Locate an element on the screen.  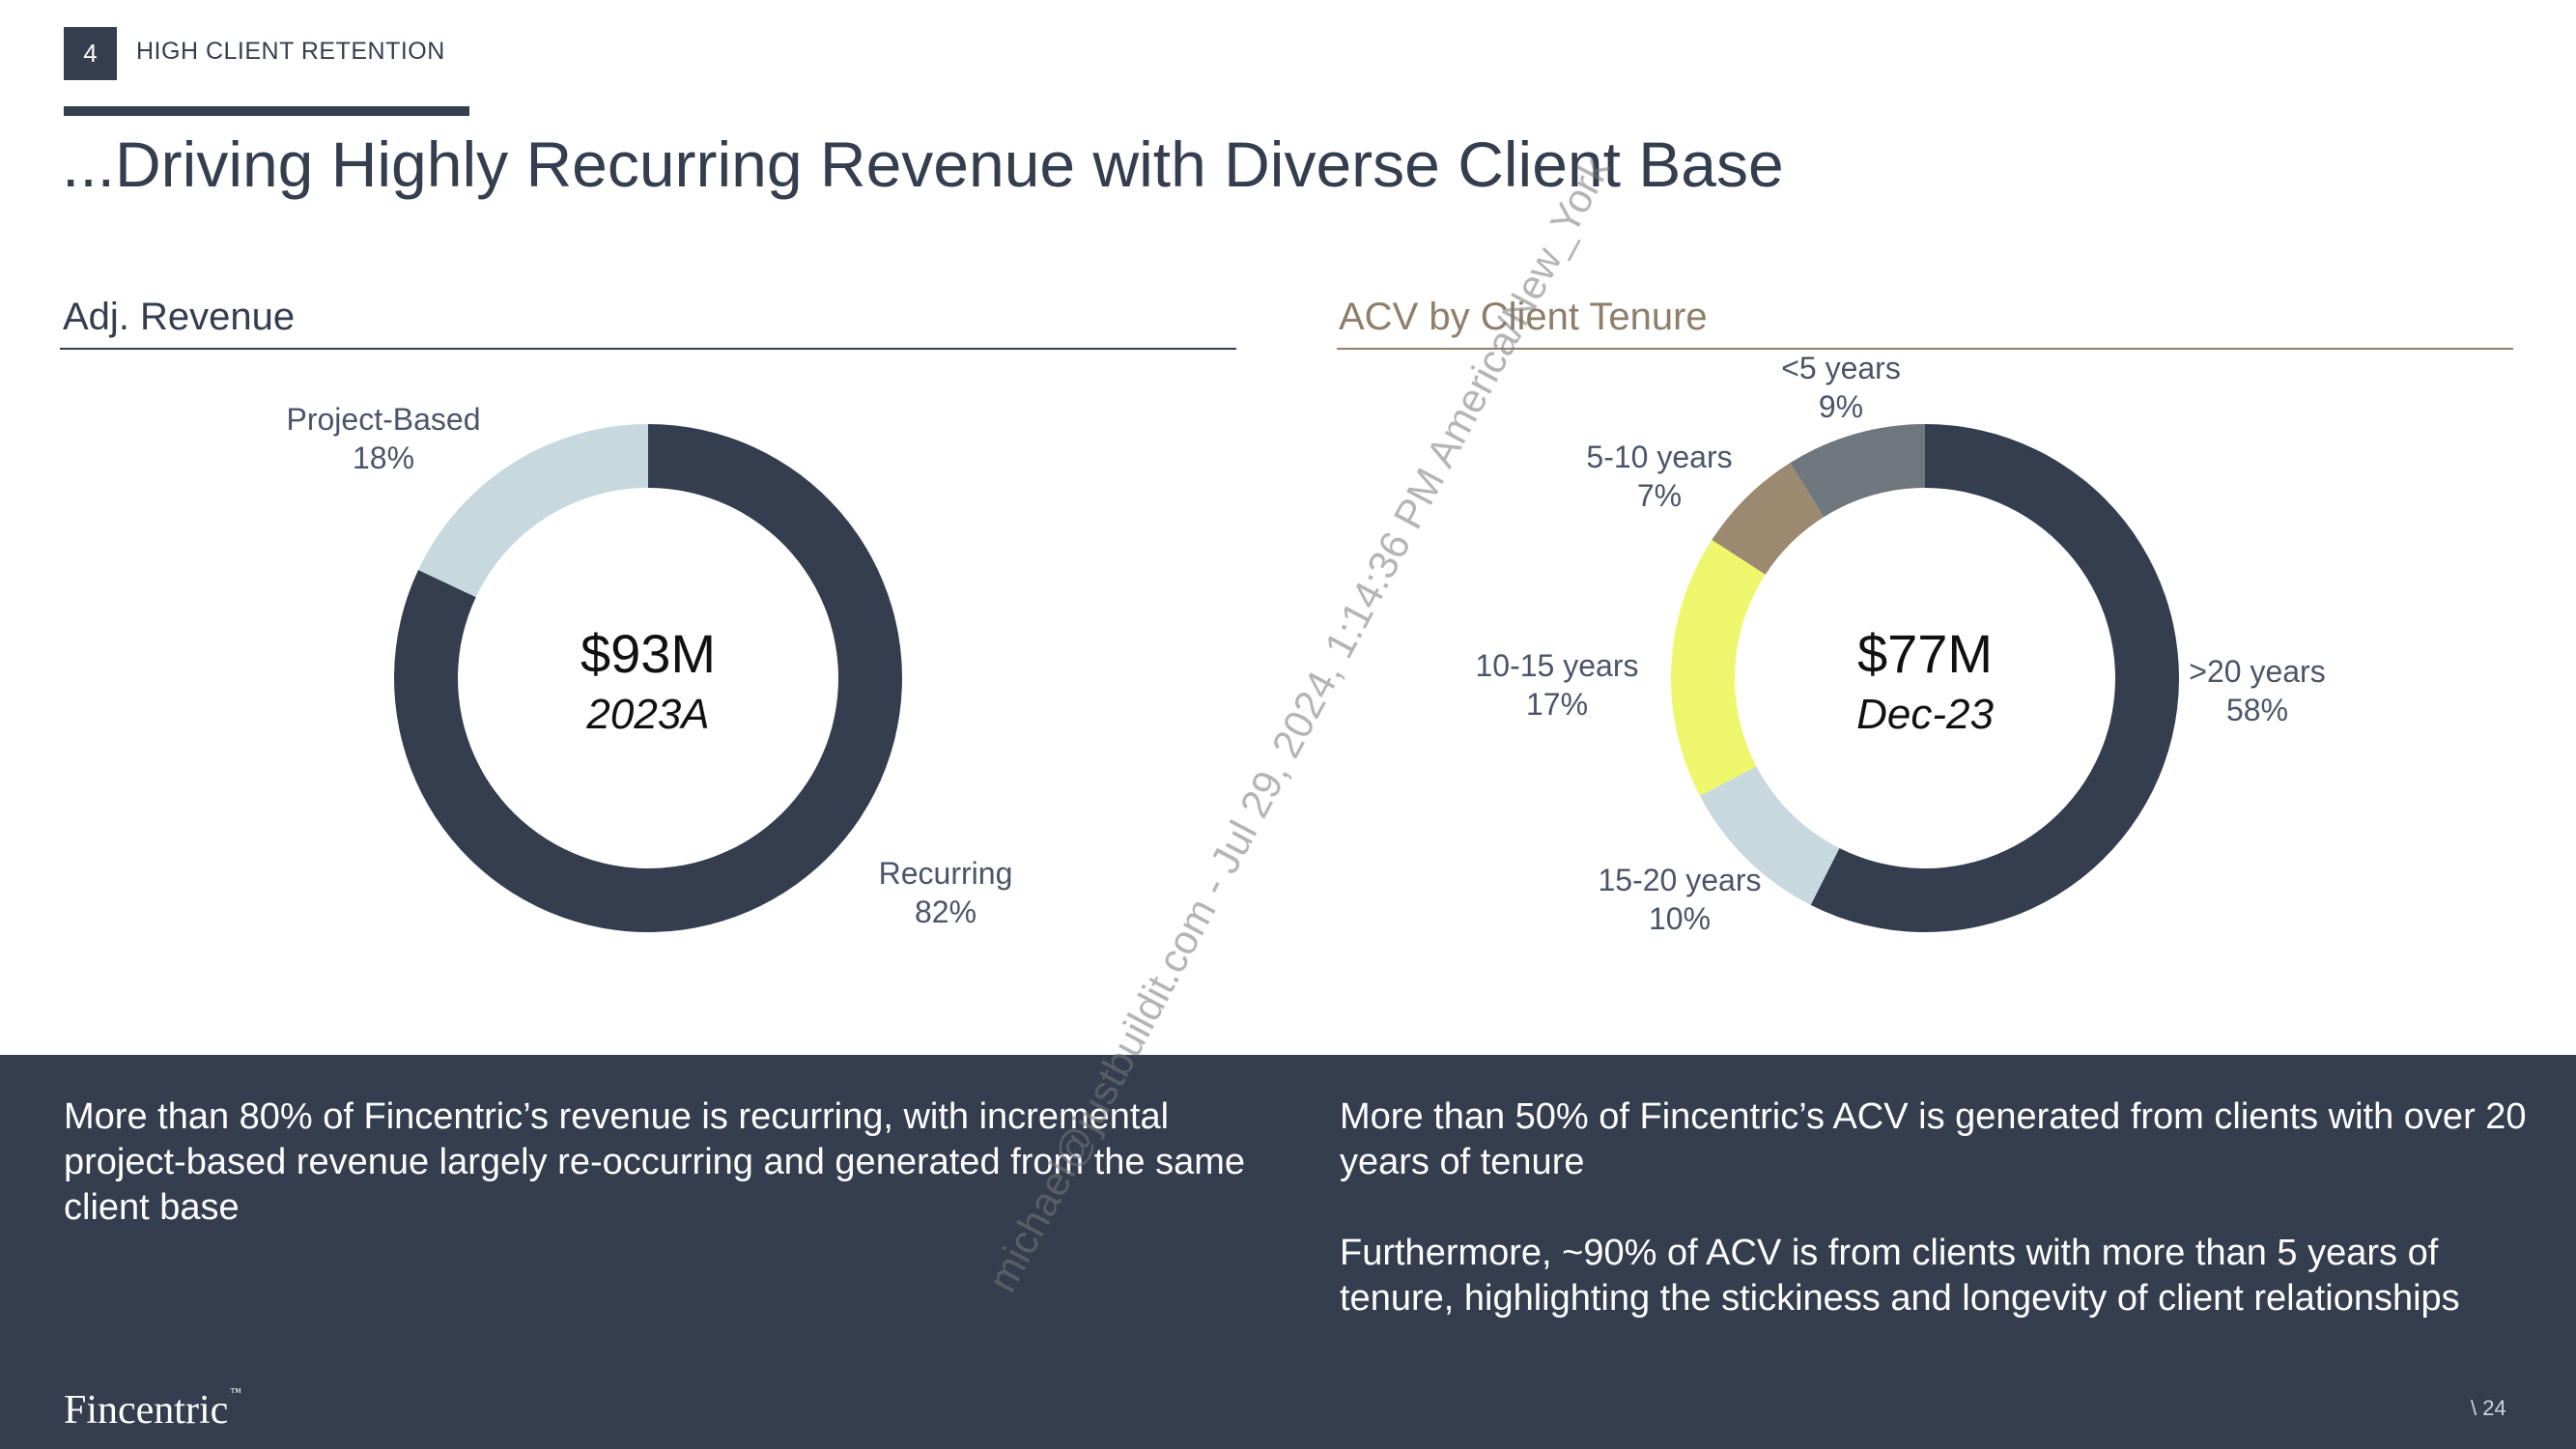
adj-revenue-panel-title: Adj. Revenue is located at coordinates (179, 317).